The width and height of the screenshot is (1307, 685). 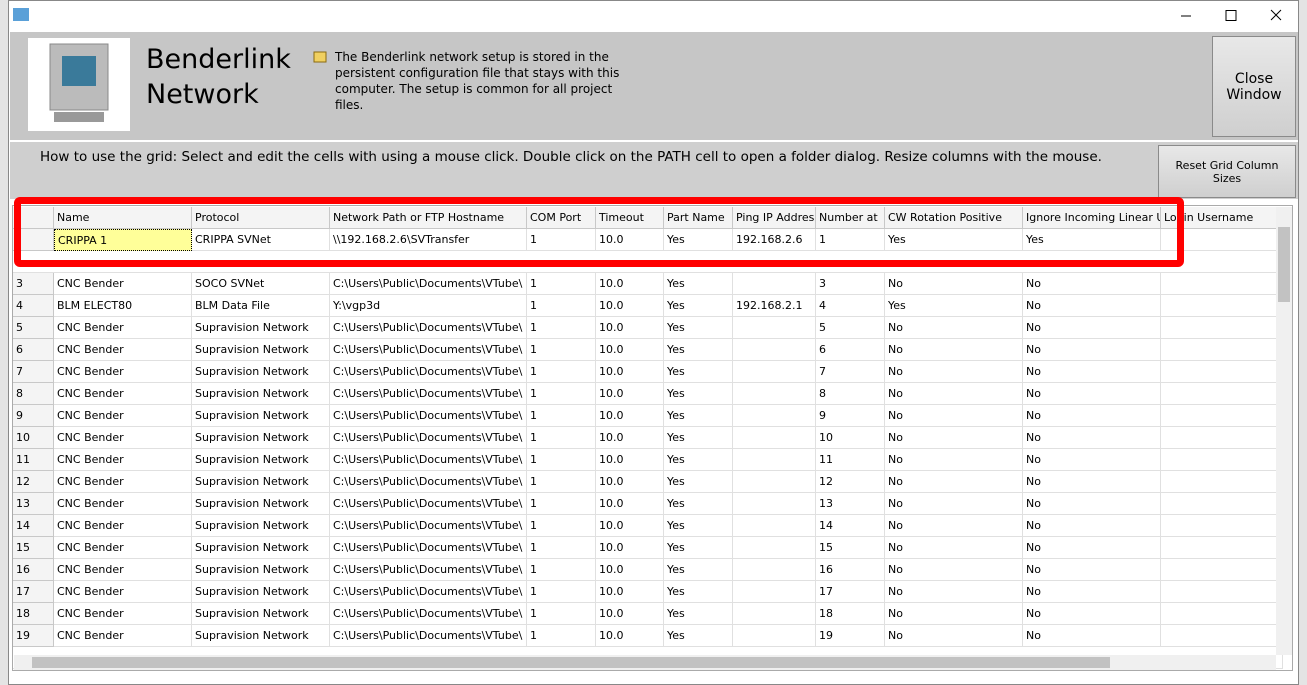 What do you see at coordinates (774, 240) in the screenshot?
I see `cell: 192.168.2.6` at bounding box center [774, 240].